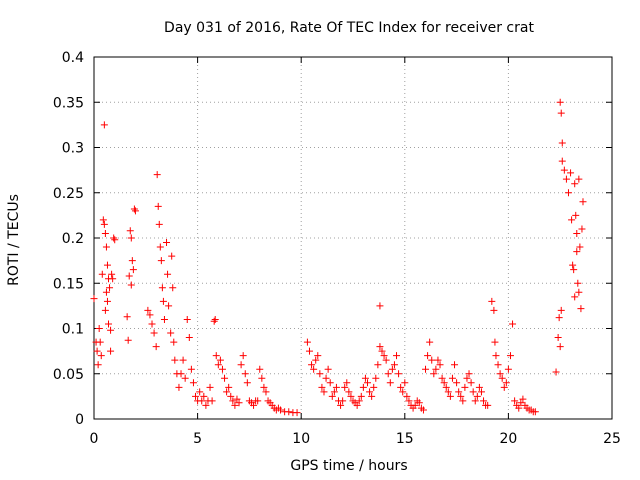  I want to click on y-tick-label: 0.3, so click(73, 149).